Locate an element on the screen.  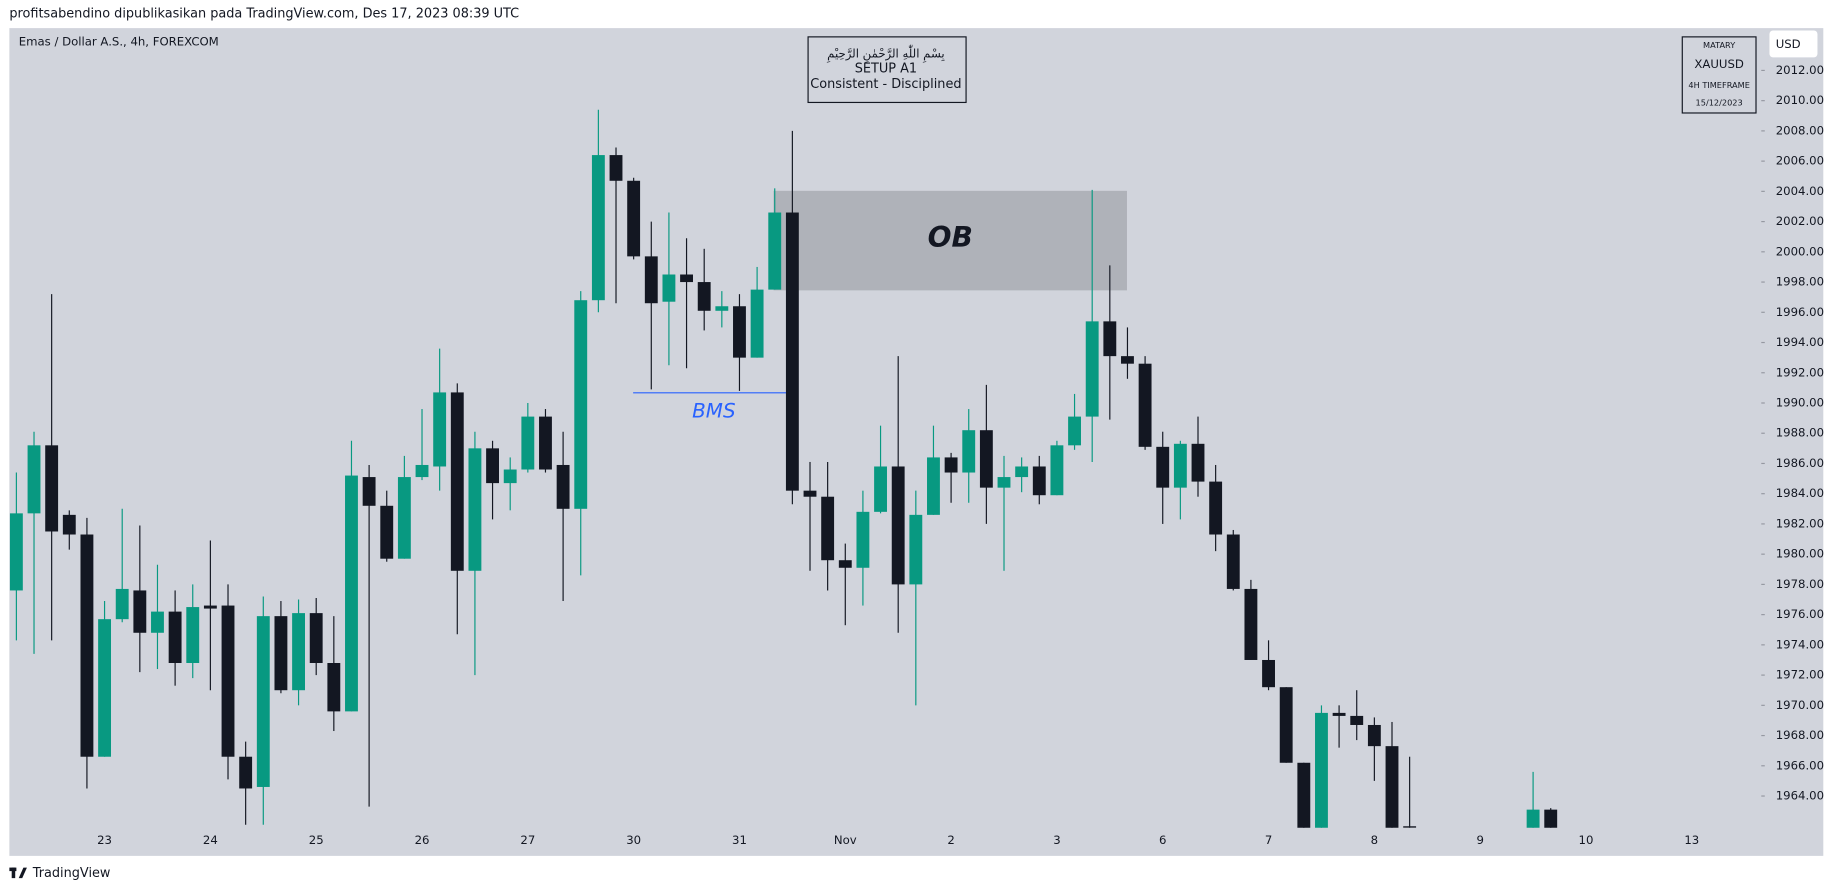
brand-name: TradingView is located at coordinates (71, 873).